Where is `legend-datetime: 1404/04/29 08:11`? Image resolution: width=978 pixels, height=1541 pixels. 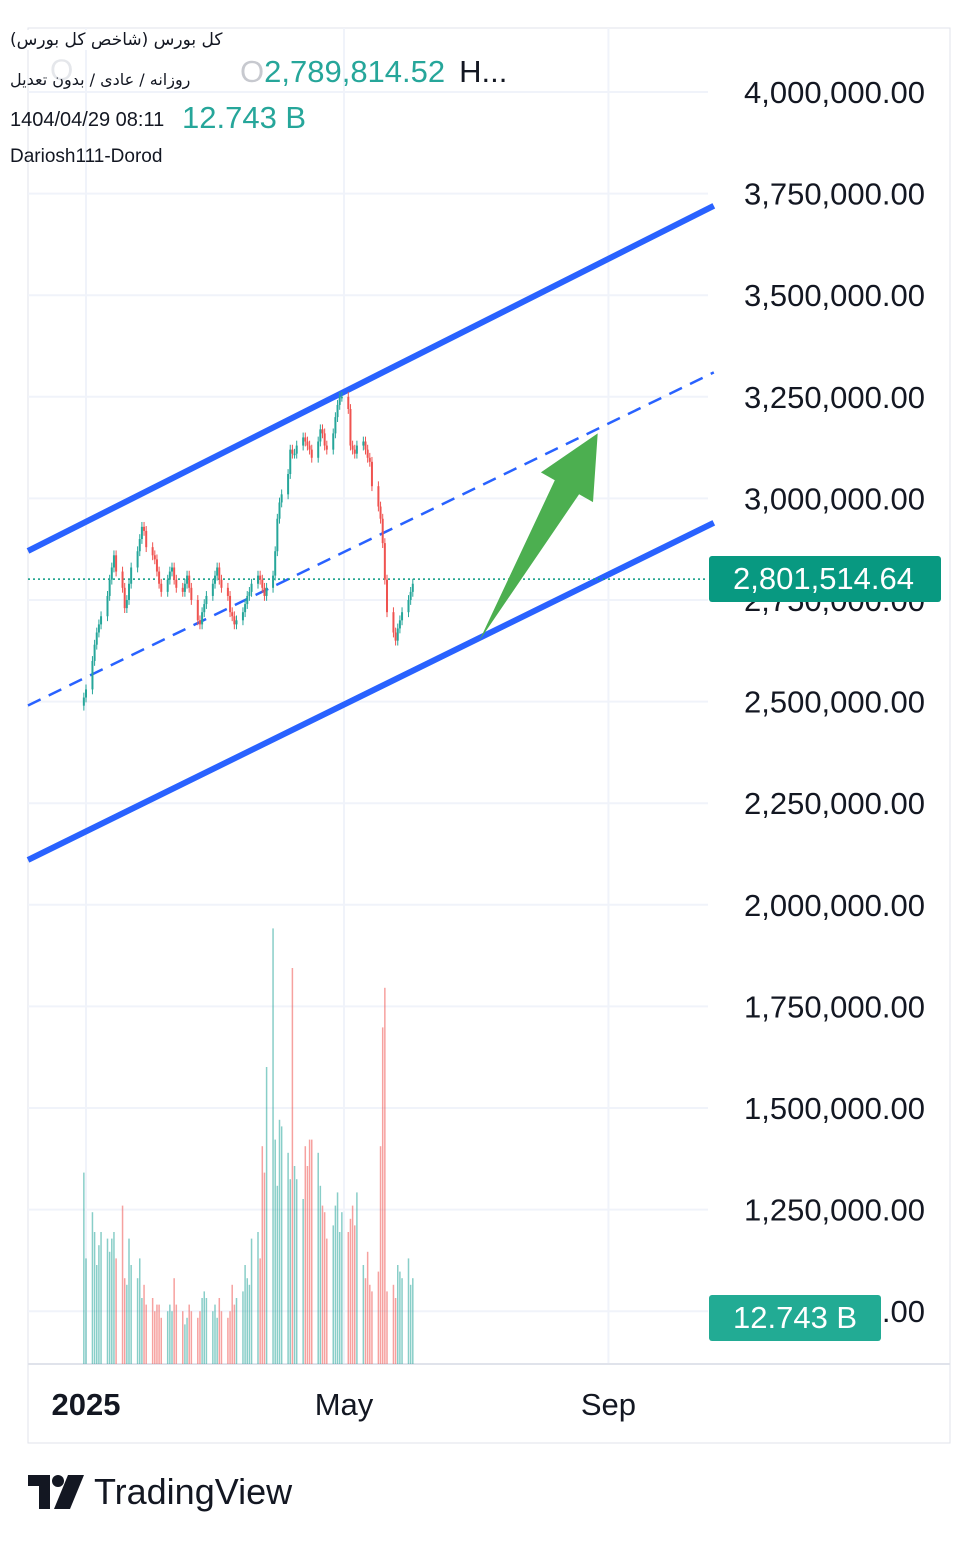 legend-datetime: 1404/04/29 08:11 is located at coordinates (87, 120).